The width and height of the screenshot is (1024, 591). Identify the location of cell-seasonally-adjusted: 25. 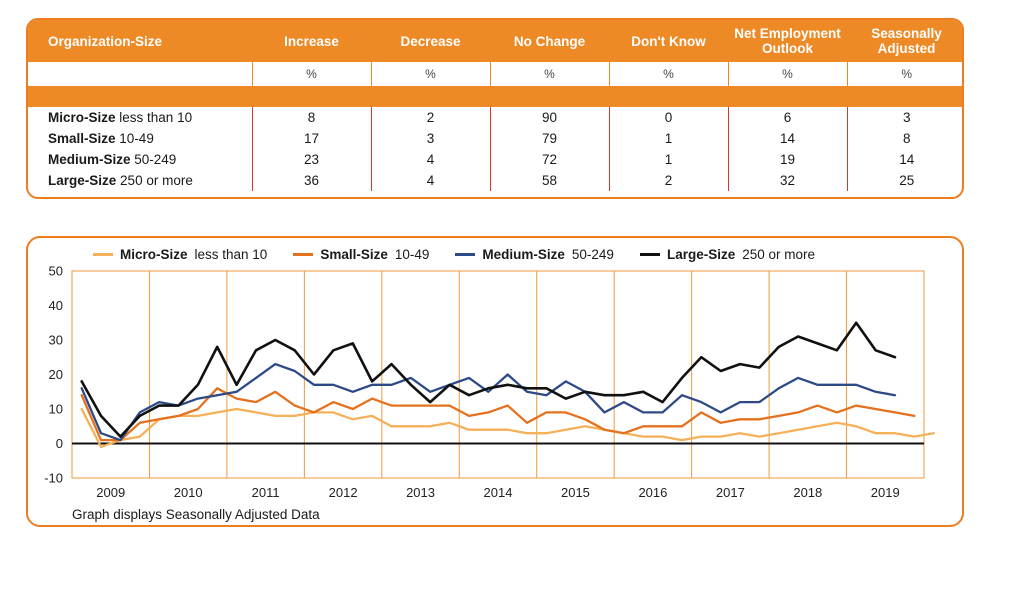
(904, 180).